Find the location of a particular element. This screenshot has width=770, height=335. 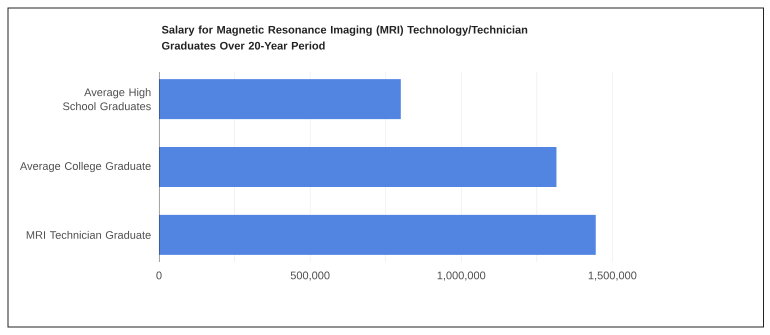

chart-title: Salary for Magnetic Resonance Imaging (MRI) Technology/Technician Graduates Over 20-Year Period is located at coordinates (345, 38).